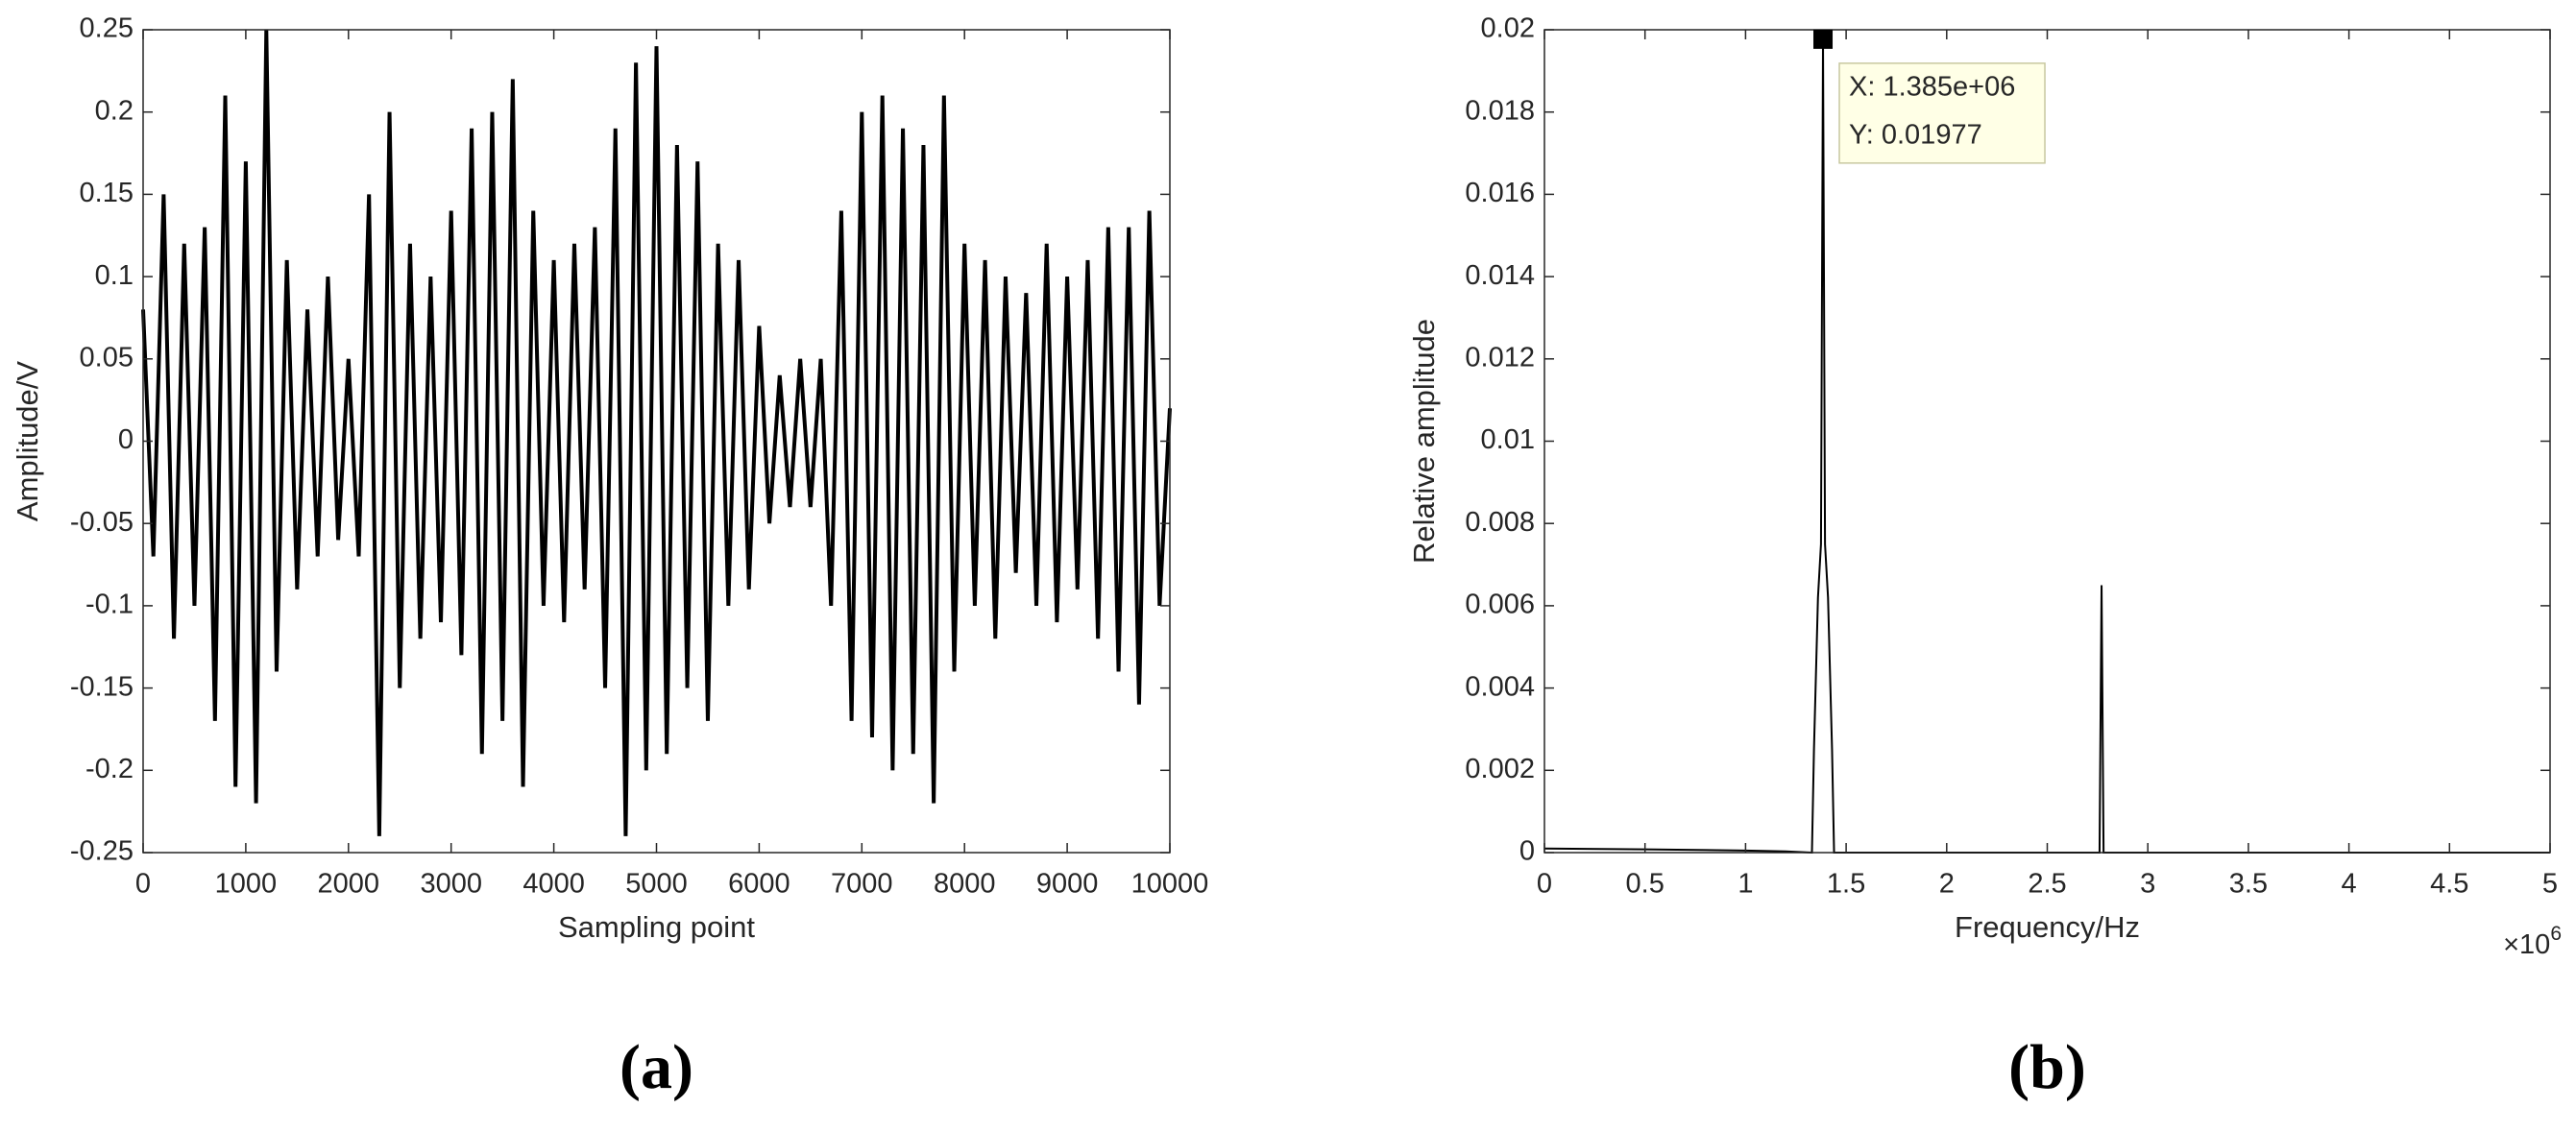 The image size is (2576, 1132). Describe the element at coordinates (110, 605) in the screenshot. I see `y-tick-label: -0.1` at that location.